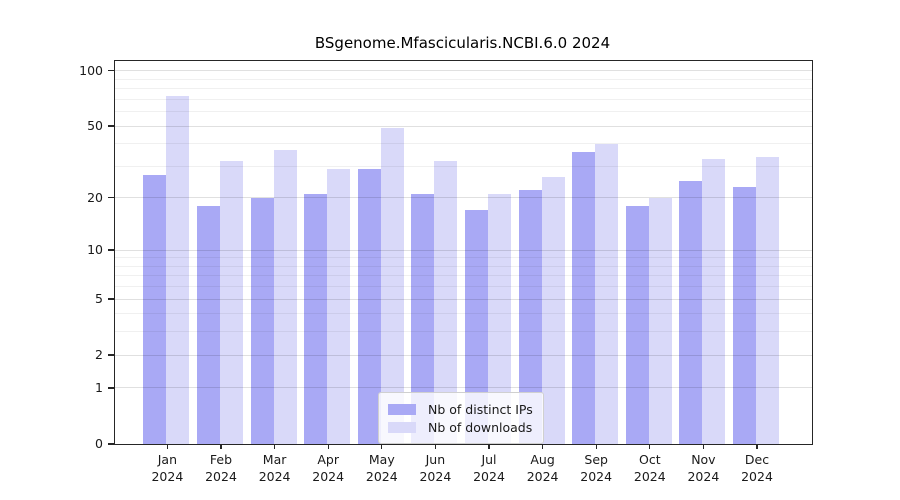 The image size is (900, 500). Describe the element at coordinates (381, 468) in the screenshot. I see `x-tick-label: May 2024` at that location.